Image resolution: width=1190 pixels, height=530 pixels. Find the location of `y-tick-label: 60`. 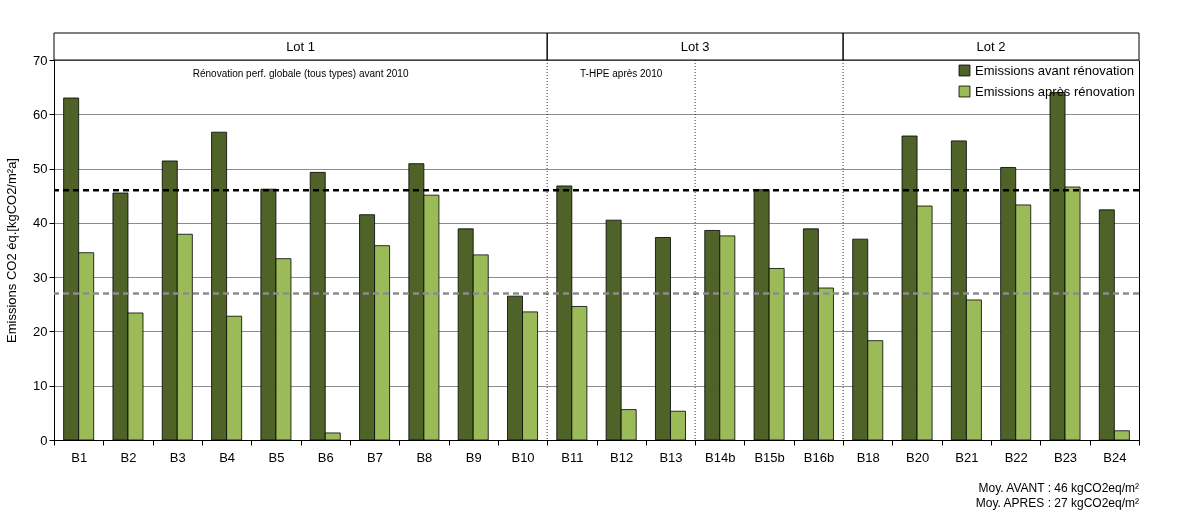

y-tick-label: 60 is located at coordinates (40, 114).